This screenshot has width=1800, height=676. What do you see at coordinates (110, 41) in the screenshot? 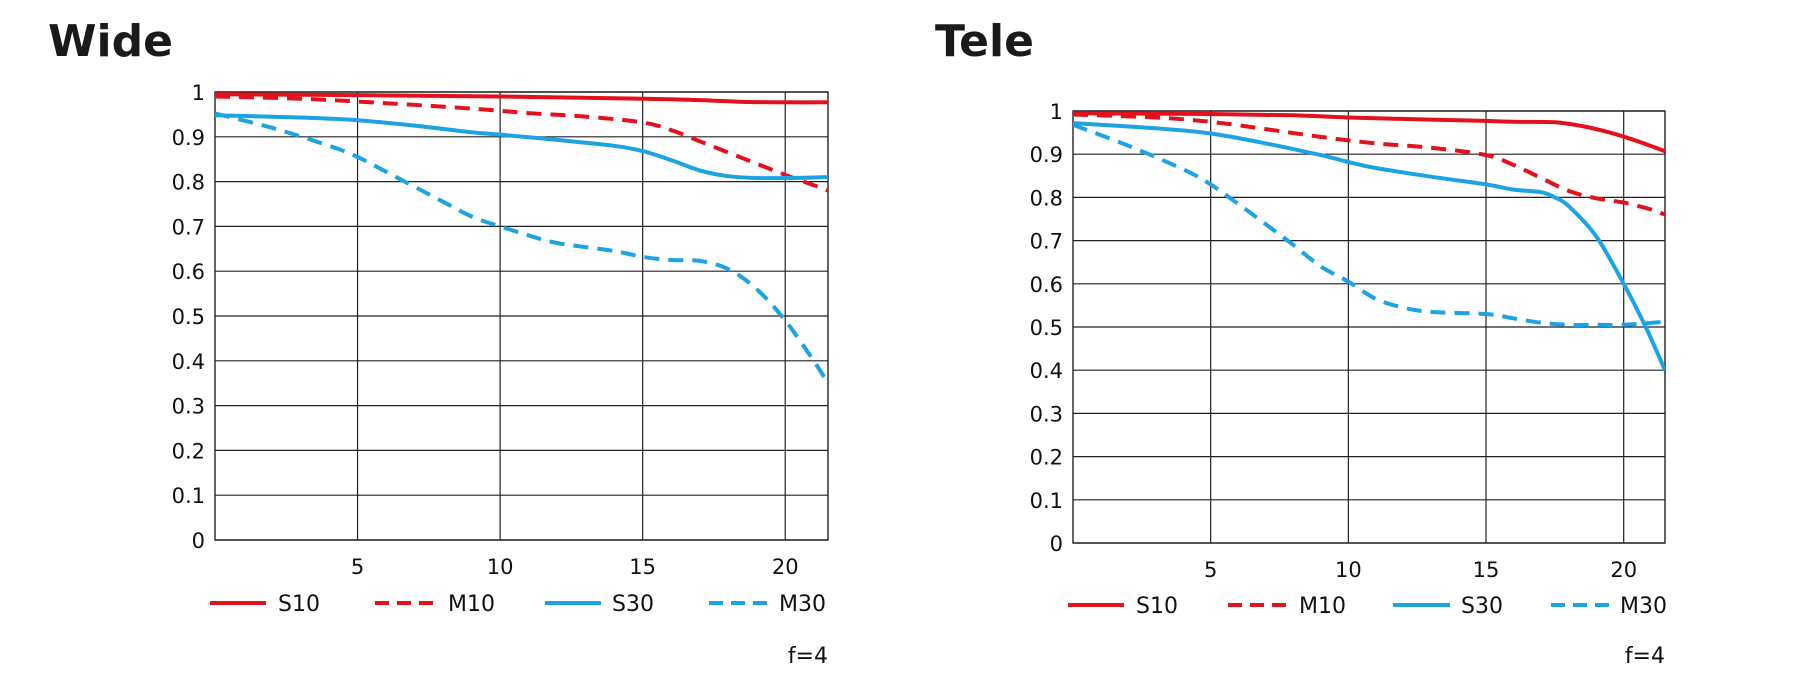
I see `chart-title: Wide` at bounding box center [110, 41].